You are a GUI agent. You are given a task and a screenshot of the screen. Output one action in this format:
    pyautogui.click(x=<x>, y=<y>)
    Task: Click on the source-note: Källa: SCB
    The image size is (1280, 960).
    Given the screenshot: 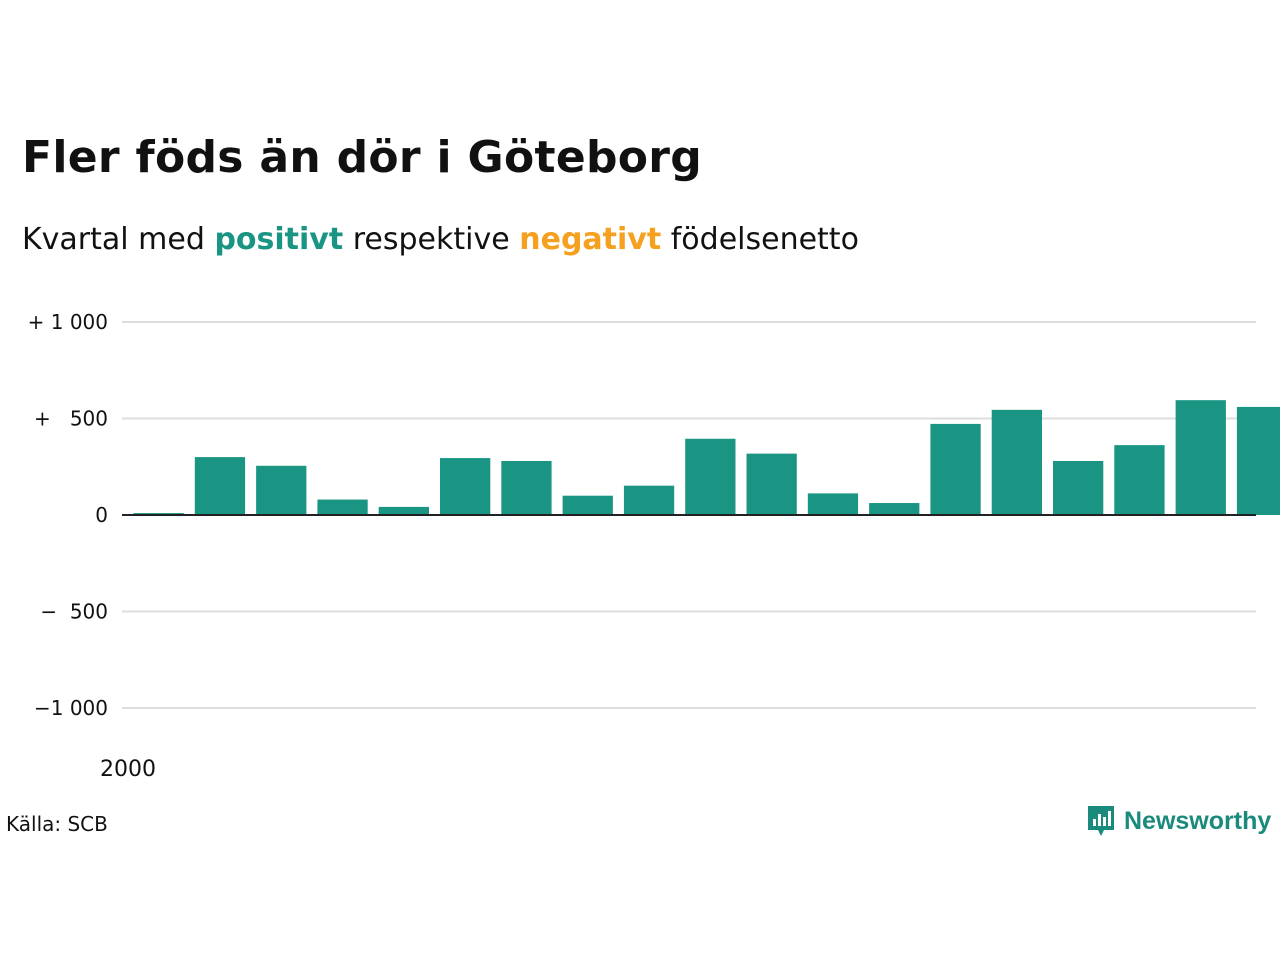 What is the action you would take?
    pyautogui.click(x=57, y=824)
    